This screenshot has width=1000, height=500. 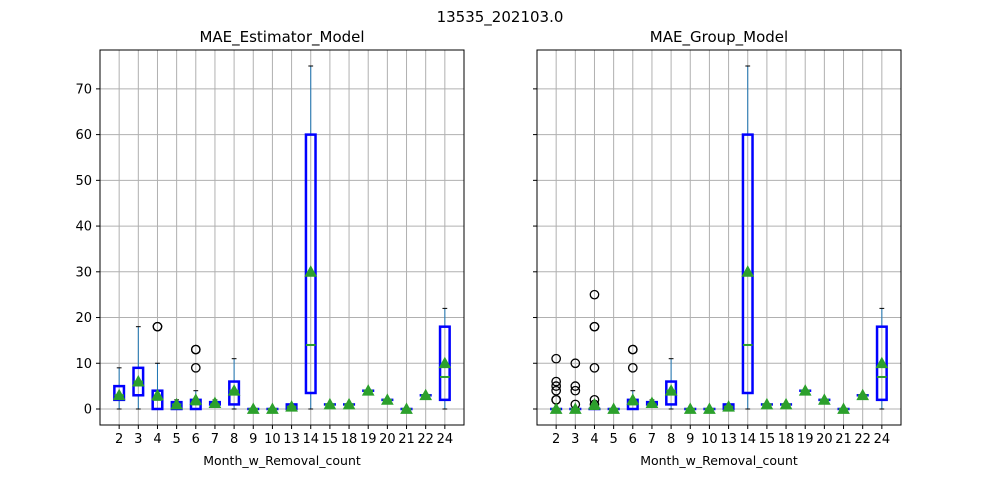 What do you see at coordinates (690, 439) in the screenshot?
I see `x-tick-label: 9` at bounding box center [690, 439].